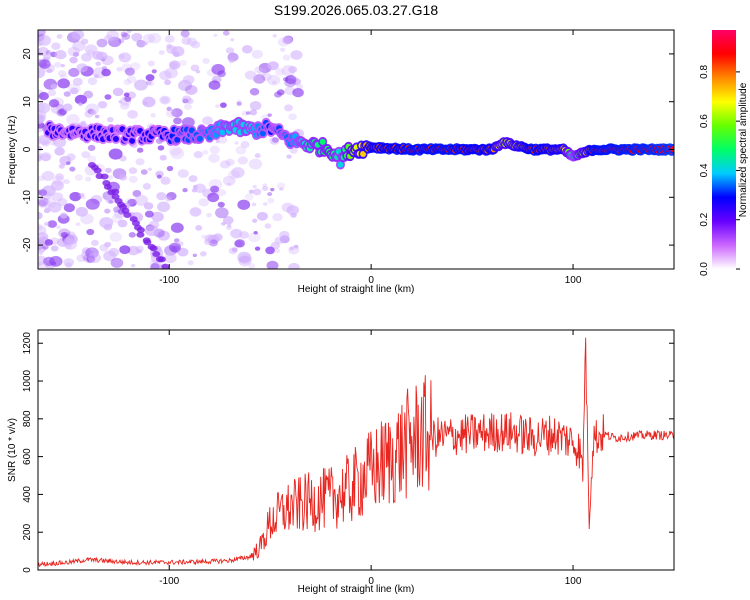 The width and height of the screenshot is (750, 600). What do you see at coordinates (27, 54) in the screenshot?
I see `y-tick-label: 20` at bounding box center [27, 54].